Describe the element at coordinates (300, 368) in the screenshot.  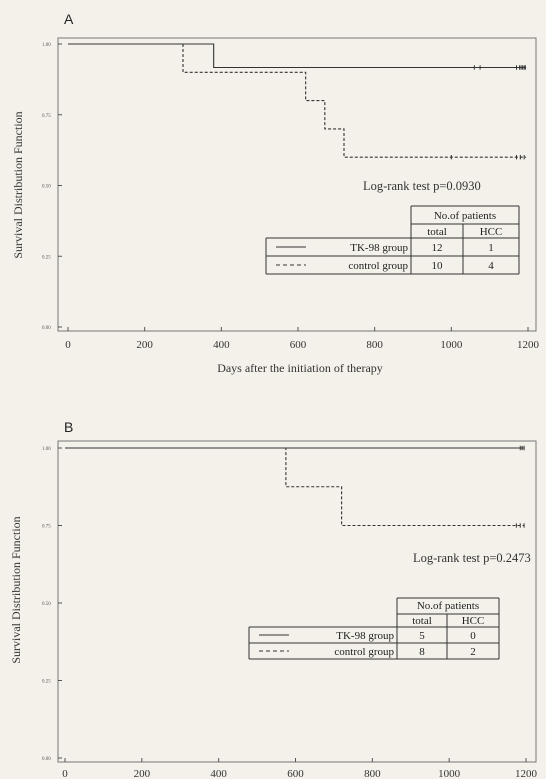
I see `x-axis-title: Days after the initiation of therapy` at that location.